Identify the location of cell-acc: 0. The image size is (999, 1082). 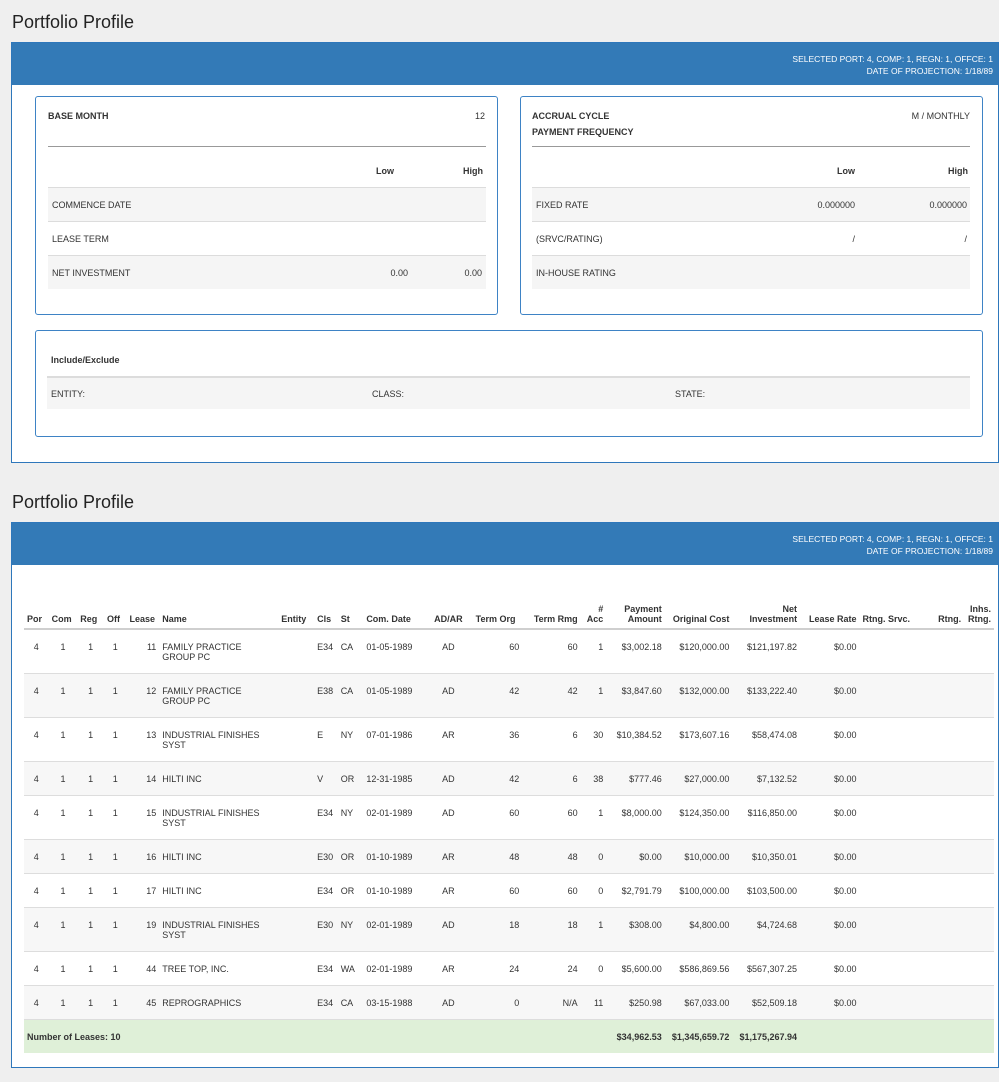
(593, 855).